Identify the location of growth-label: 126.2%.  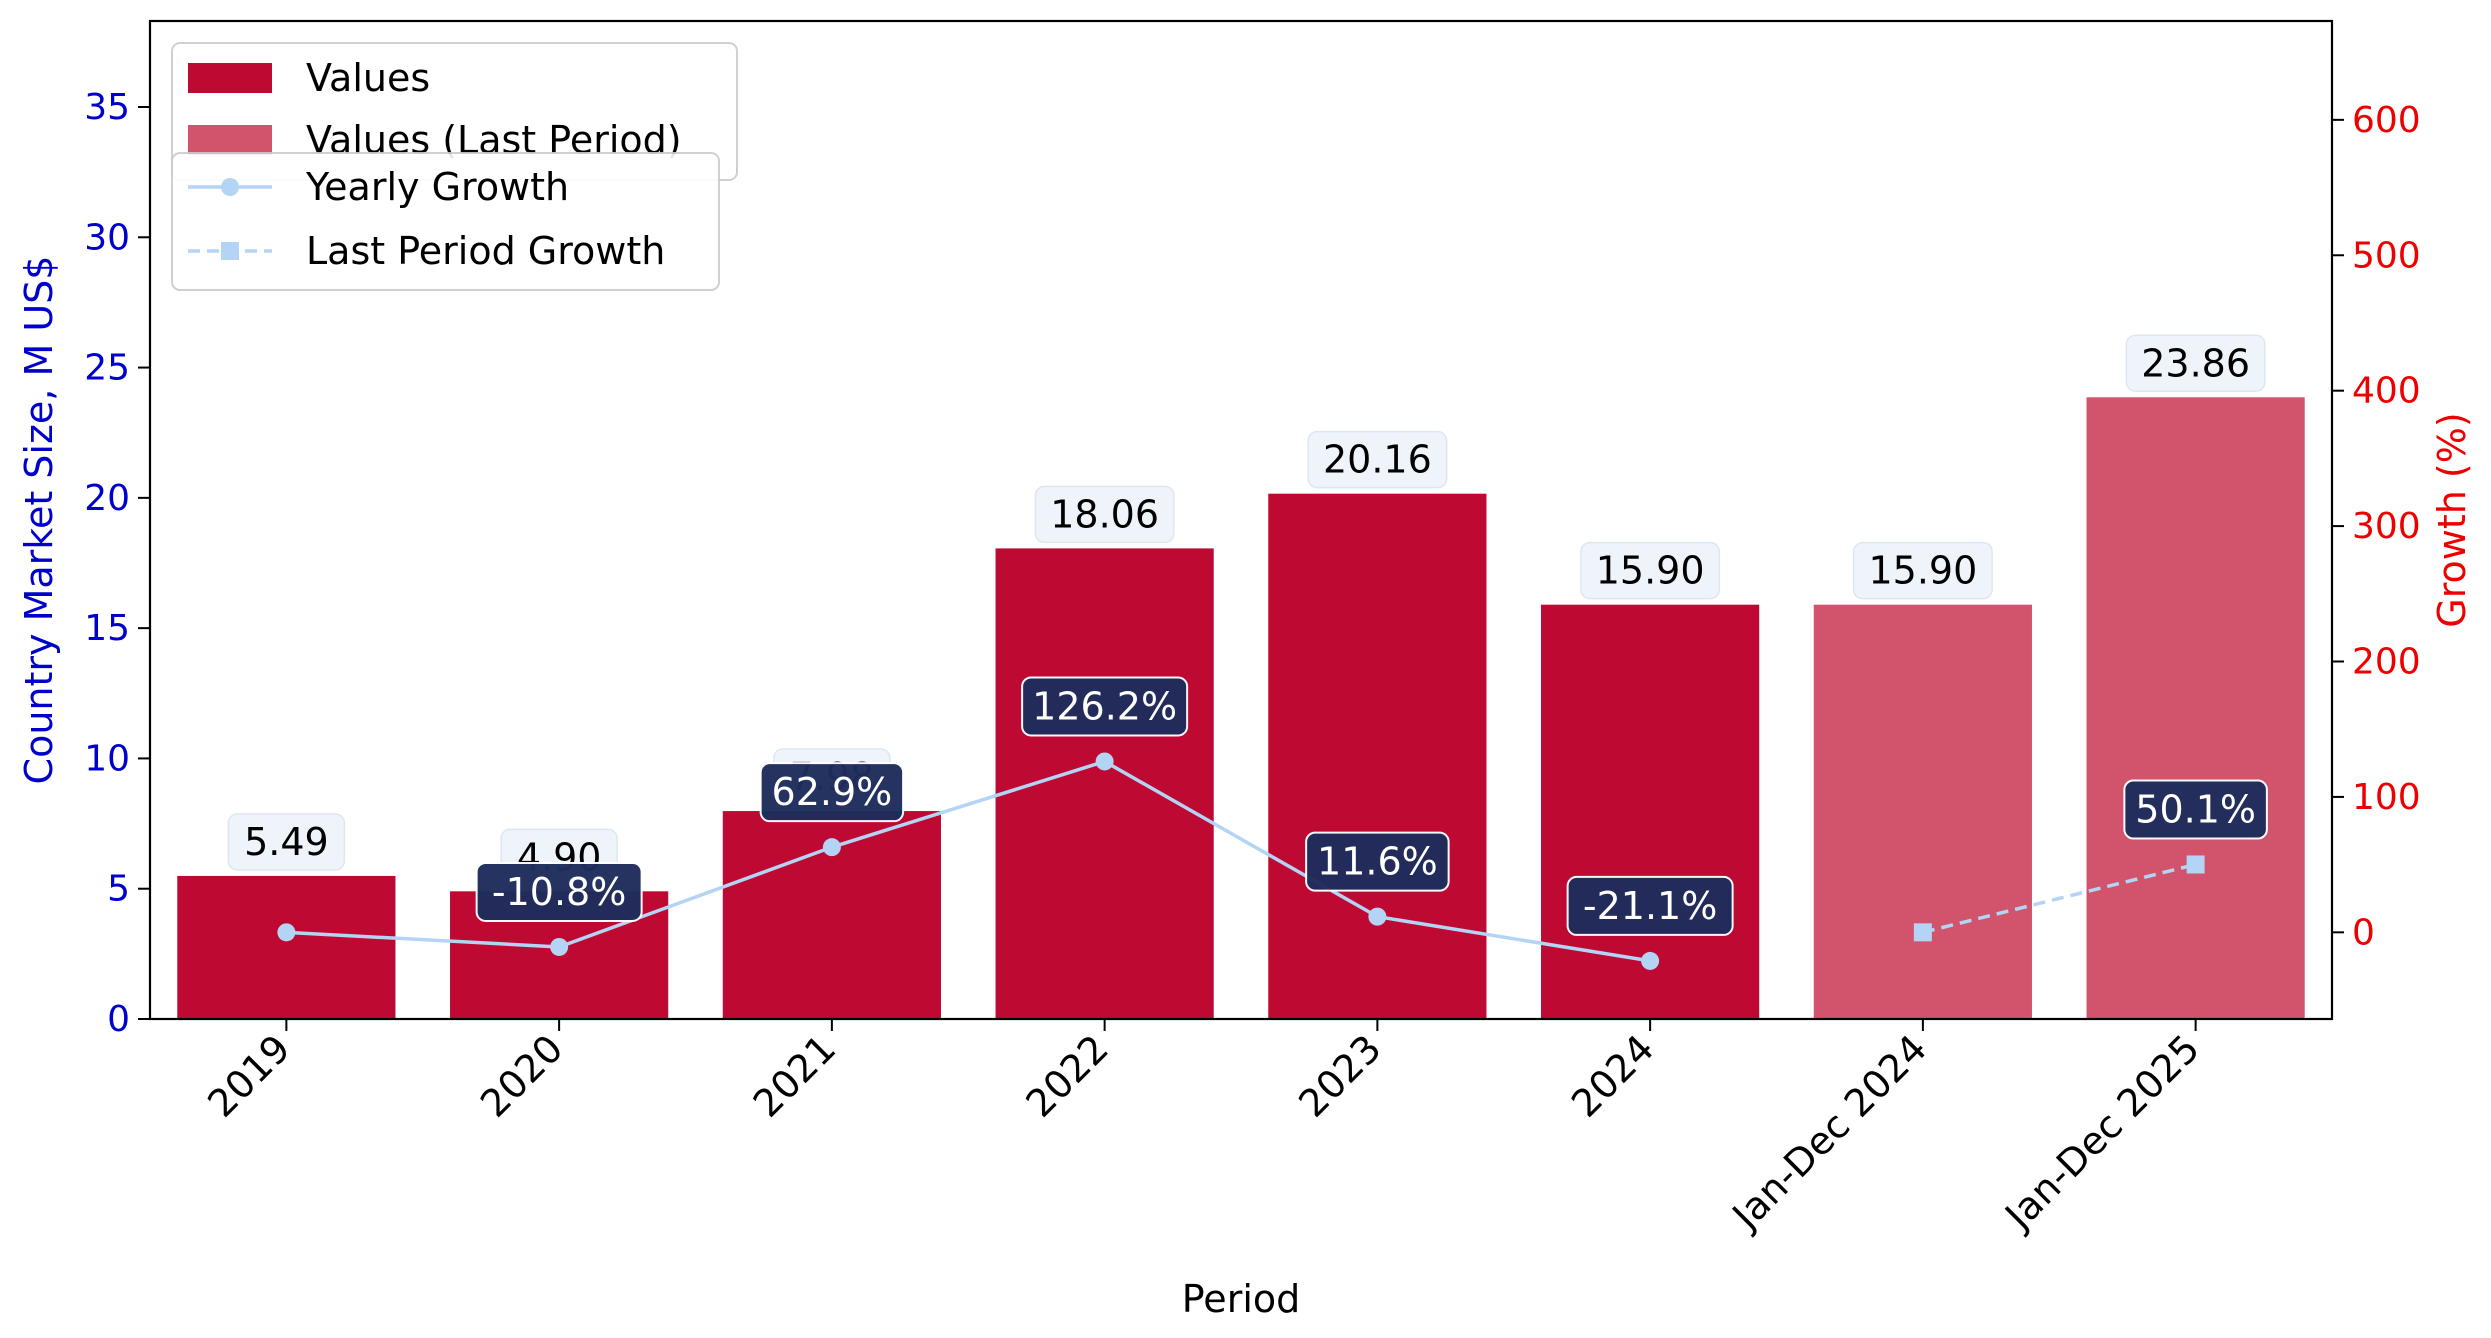
(1104, 706).